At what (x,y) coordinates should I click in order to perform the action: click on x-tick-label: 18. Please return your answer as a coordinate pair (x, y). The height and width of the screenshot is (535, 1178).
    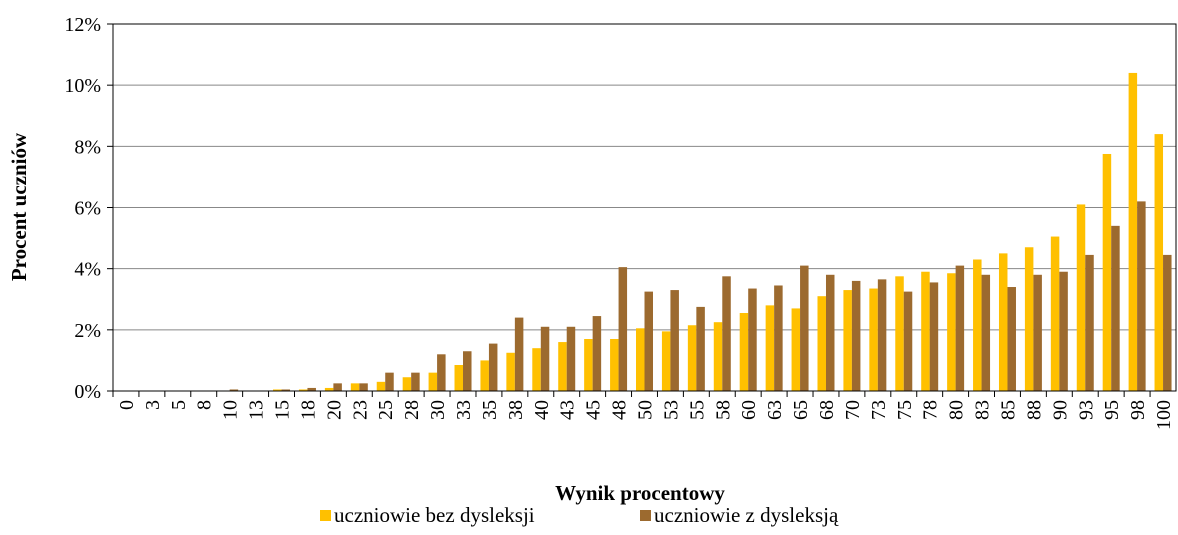
    Looking at the image, I should click on (308, 410).